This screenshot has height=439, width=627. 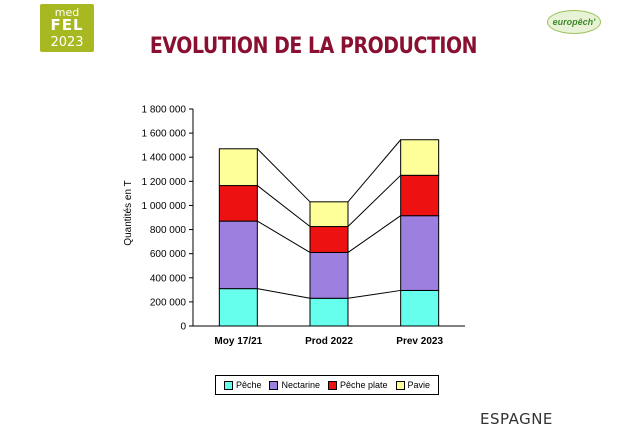 What do you see at coordinates (168, 254) in the screenshot?
I see `y-tick-label: 600 000` at bounding box center [168, 254].